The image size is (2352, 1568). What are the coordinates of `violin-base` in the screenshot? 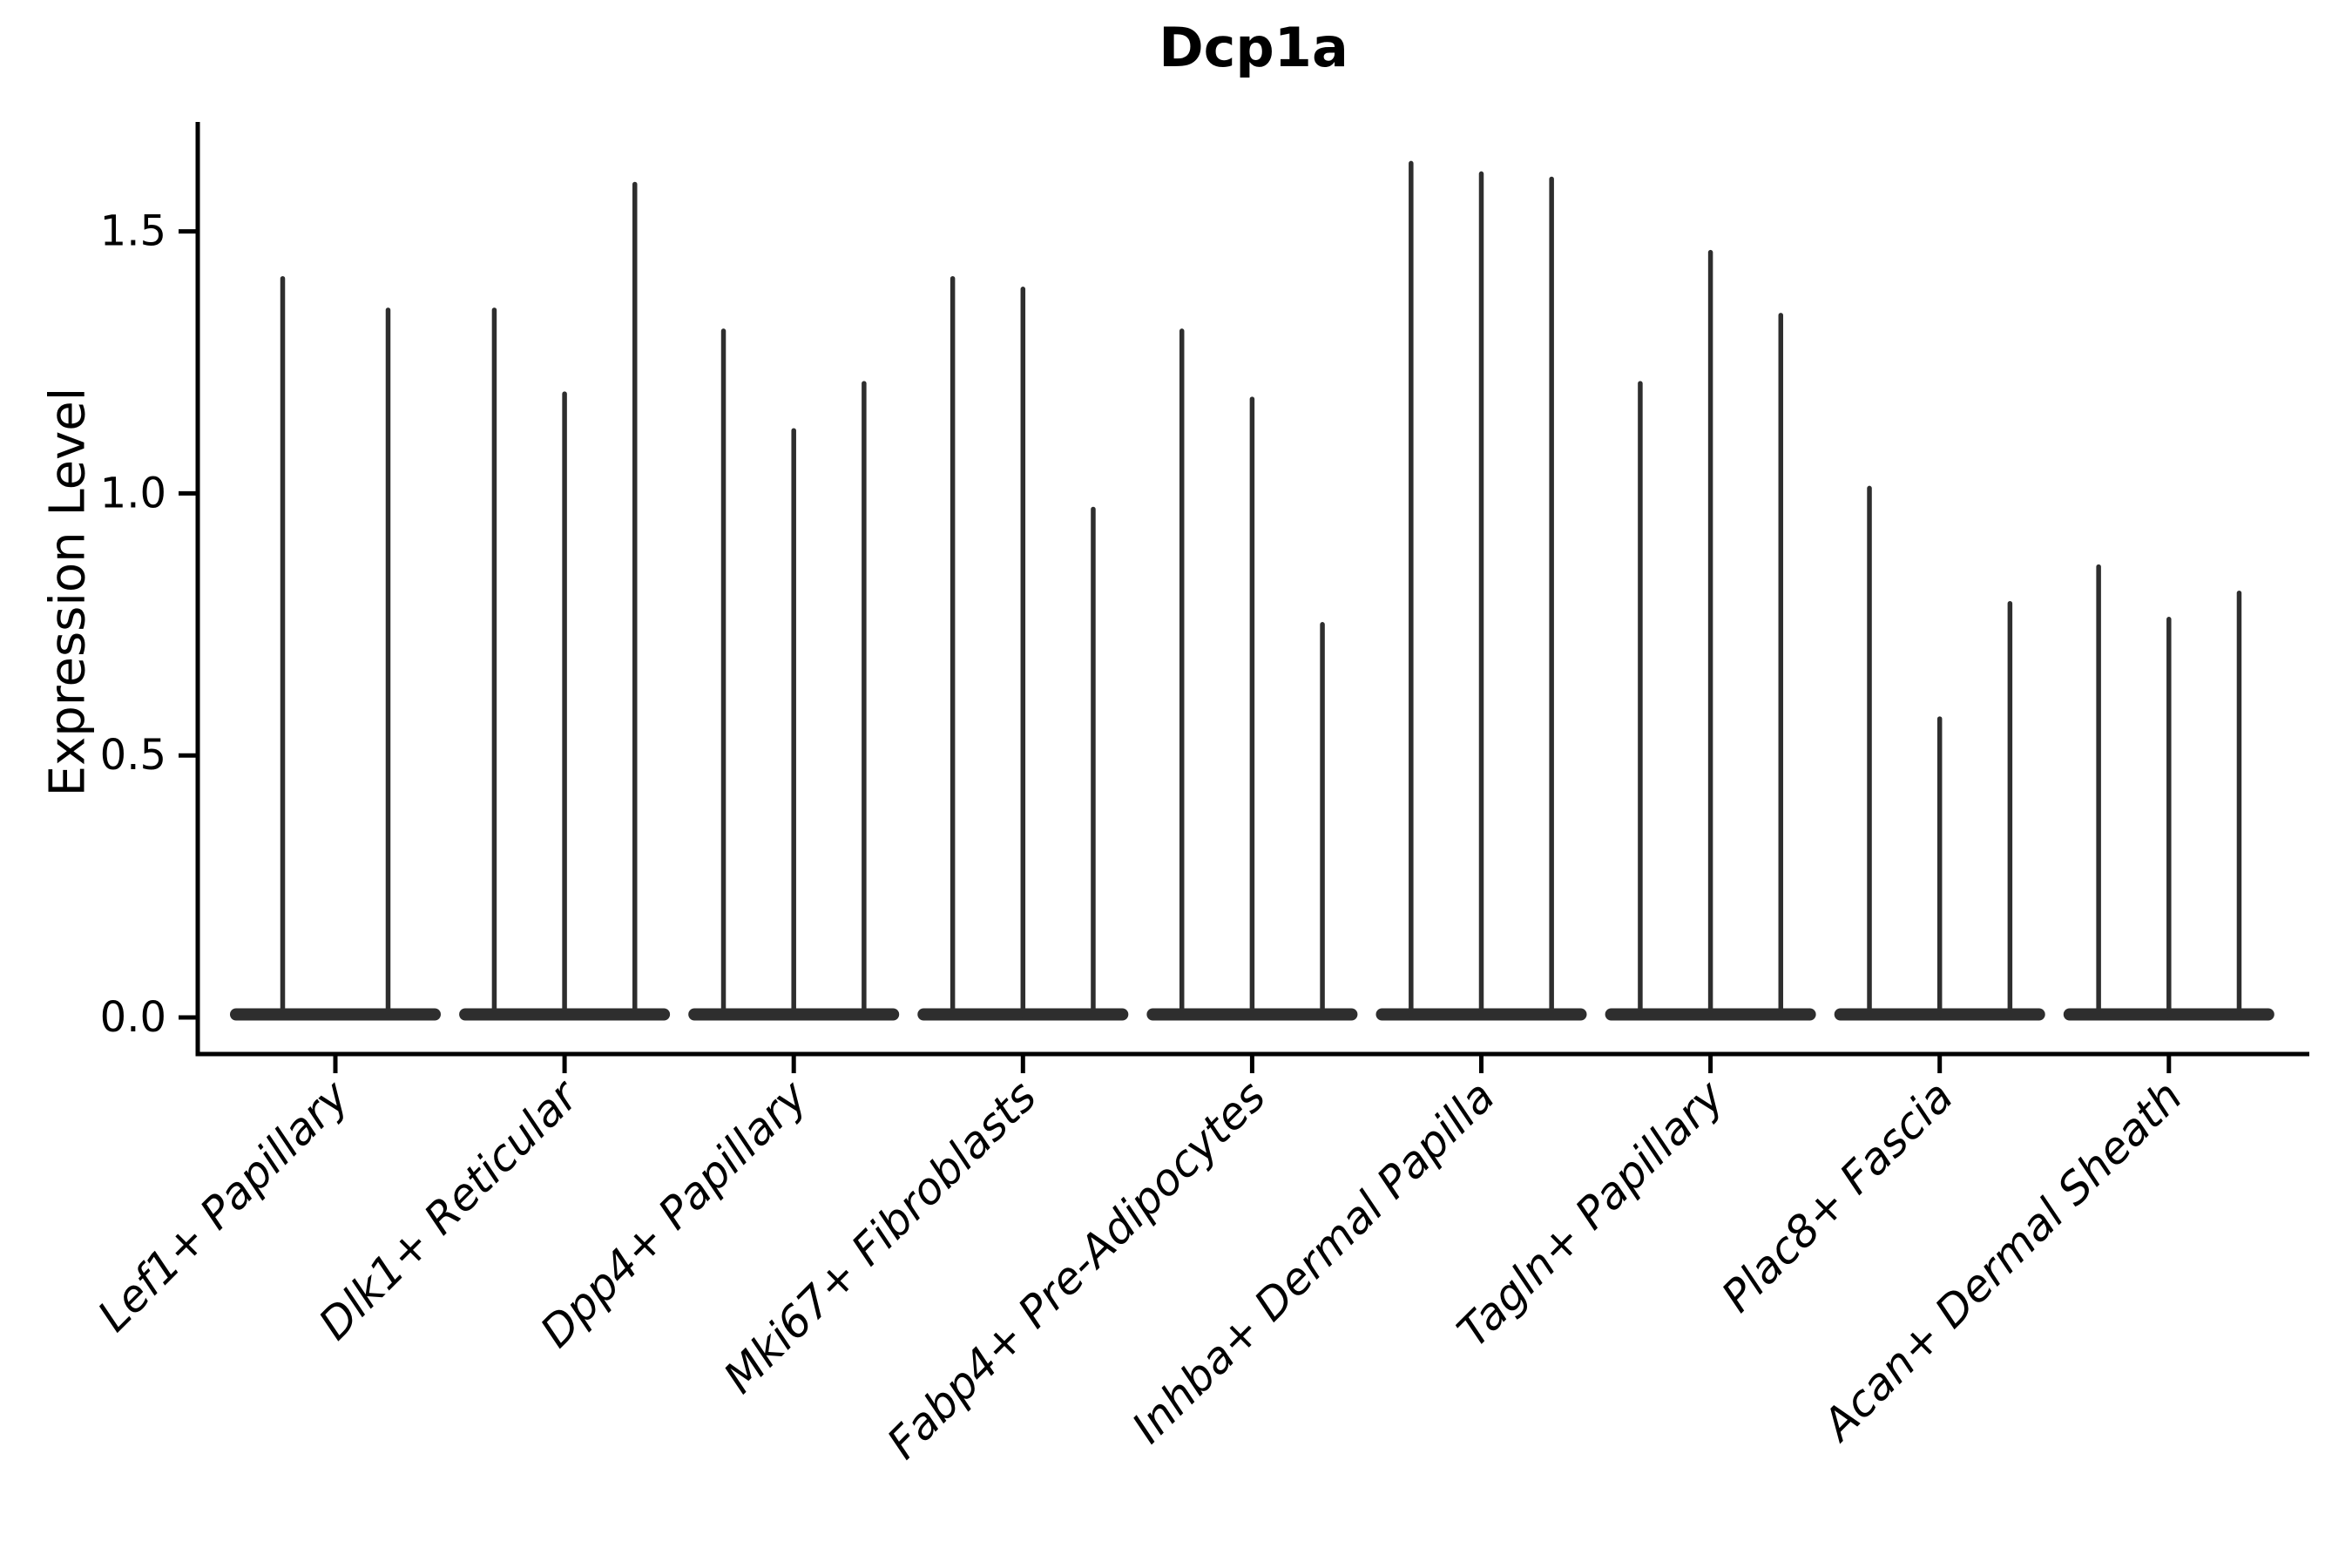 It's located at (335, 1014).